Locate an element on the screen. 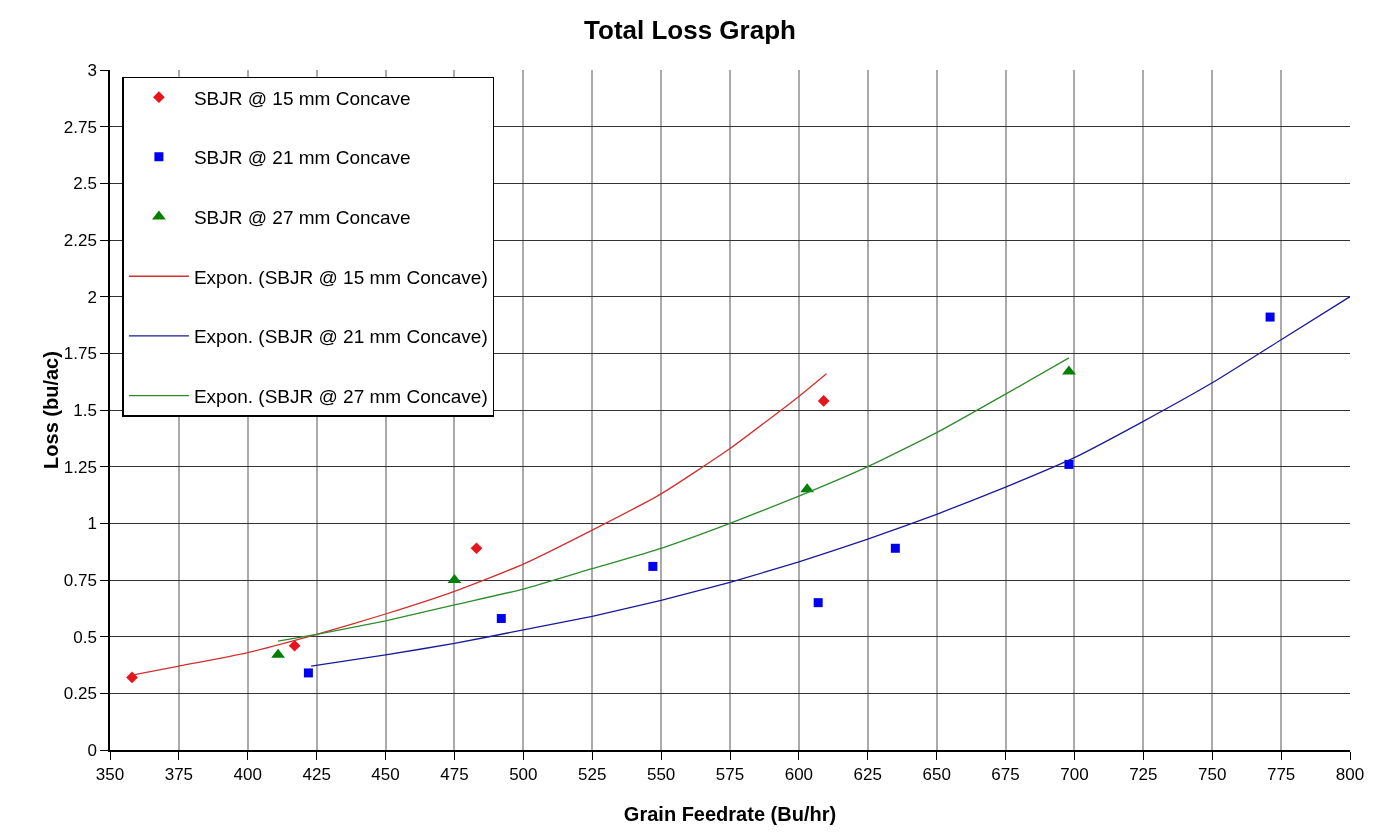 The width and height of the screenshot is (1380, 840). legend-label: SBJR @ 27 mm Concave is located at coordinates (302, 217).